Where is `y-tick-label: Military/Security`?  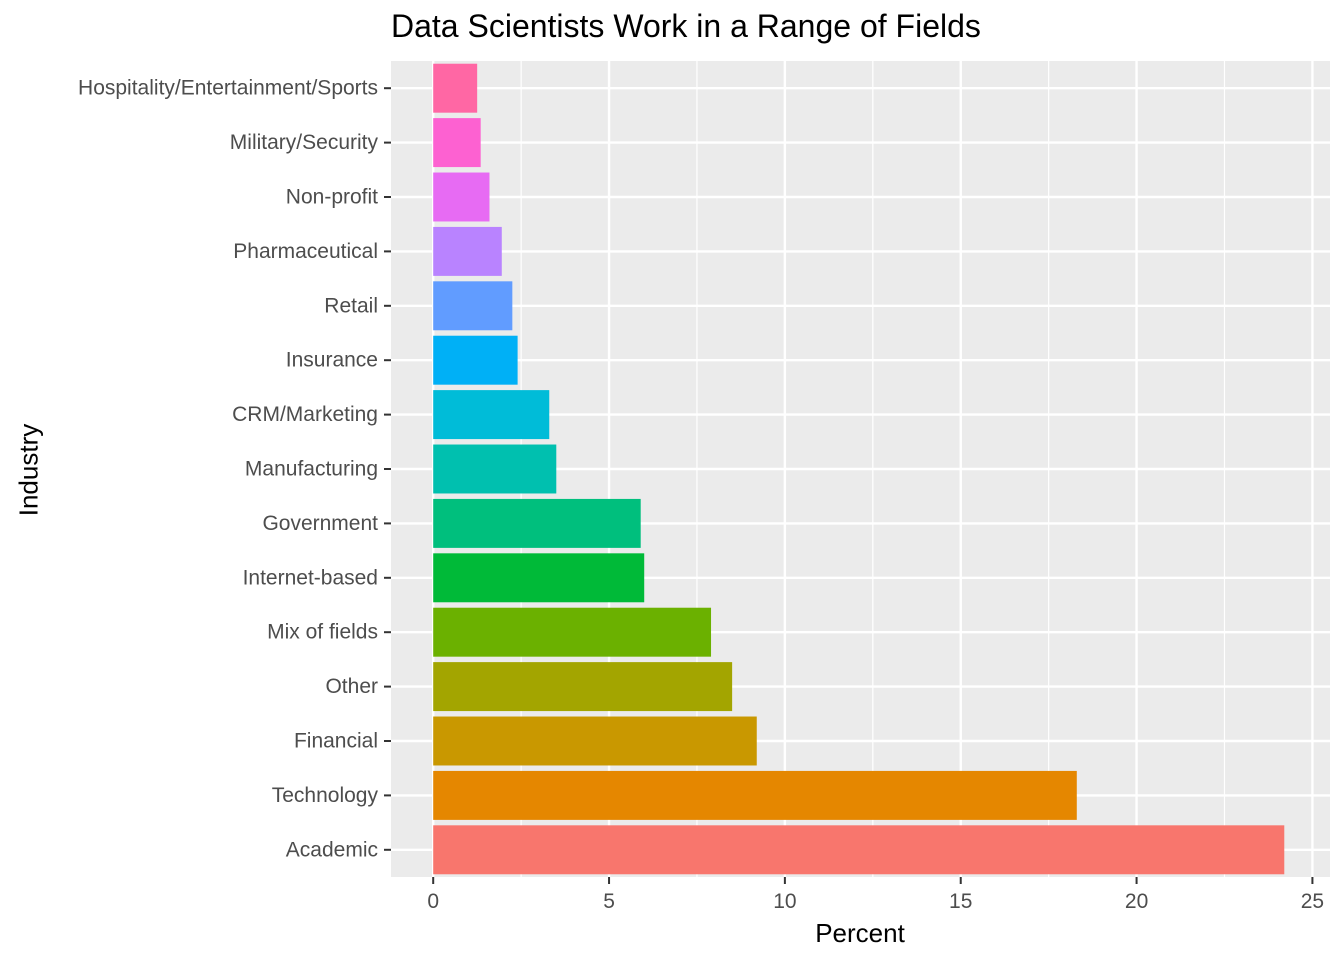
y-tick-label: Military/Security is located at coordinates (304, 142).